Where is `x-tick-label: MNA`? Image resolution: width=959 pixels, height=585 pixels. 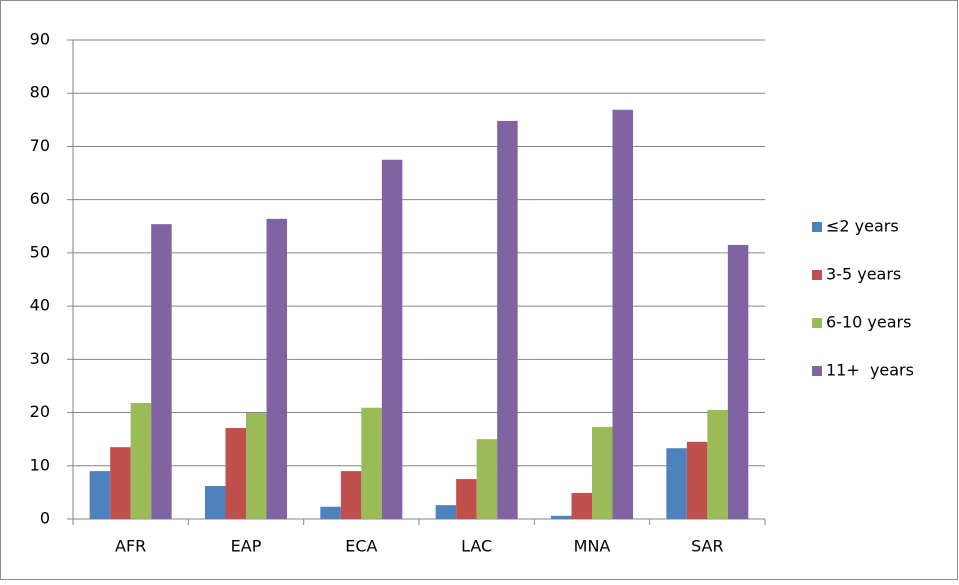 x-tick-label: MNA is located at coordinates (592, 546).